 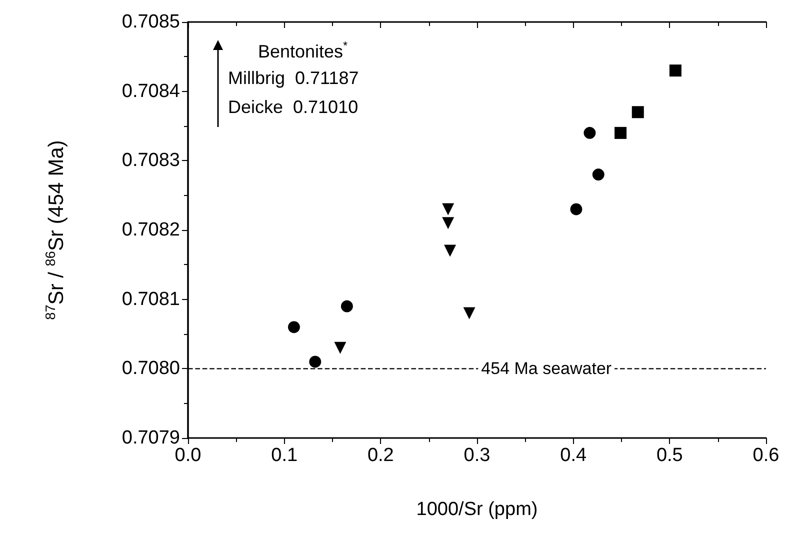 I want to click on annotation: Deicke 0.71010, so click(x=293, y=107).